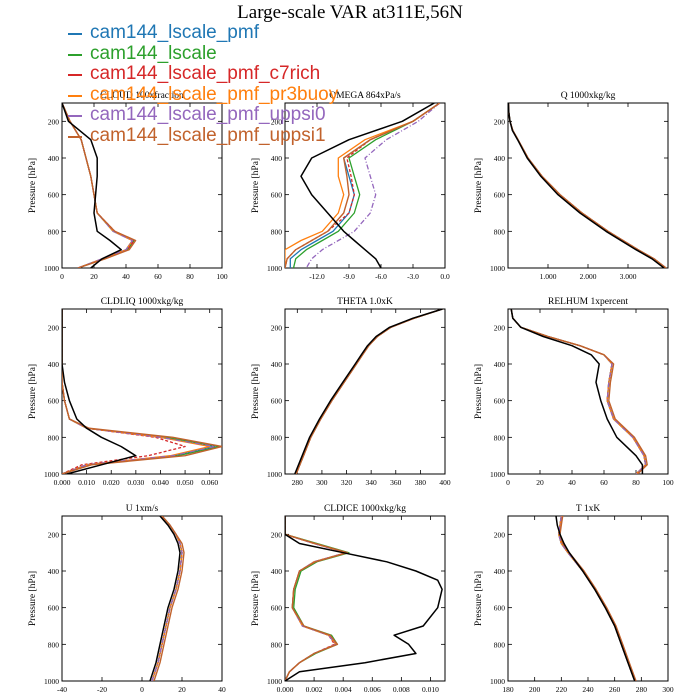  What do you see at coordinates (588, 302) in the screenshot?
I see `panel-title: RELHUM 1xpercent` at bounding box center [588, 302].